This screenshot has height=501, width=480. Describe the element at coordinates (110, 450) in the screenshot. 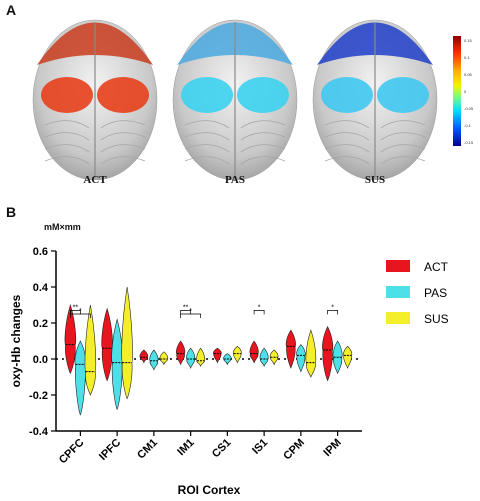

I see `x-tick-label: IPFC` at that location.